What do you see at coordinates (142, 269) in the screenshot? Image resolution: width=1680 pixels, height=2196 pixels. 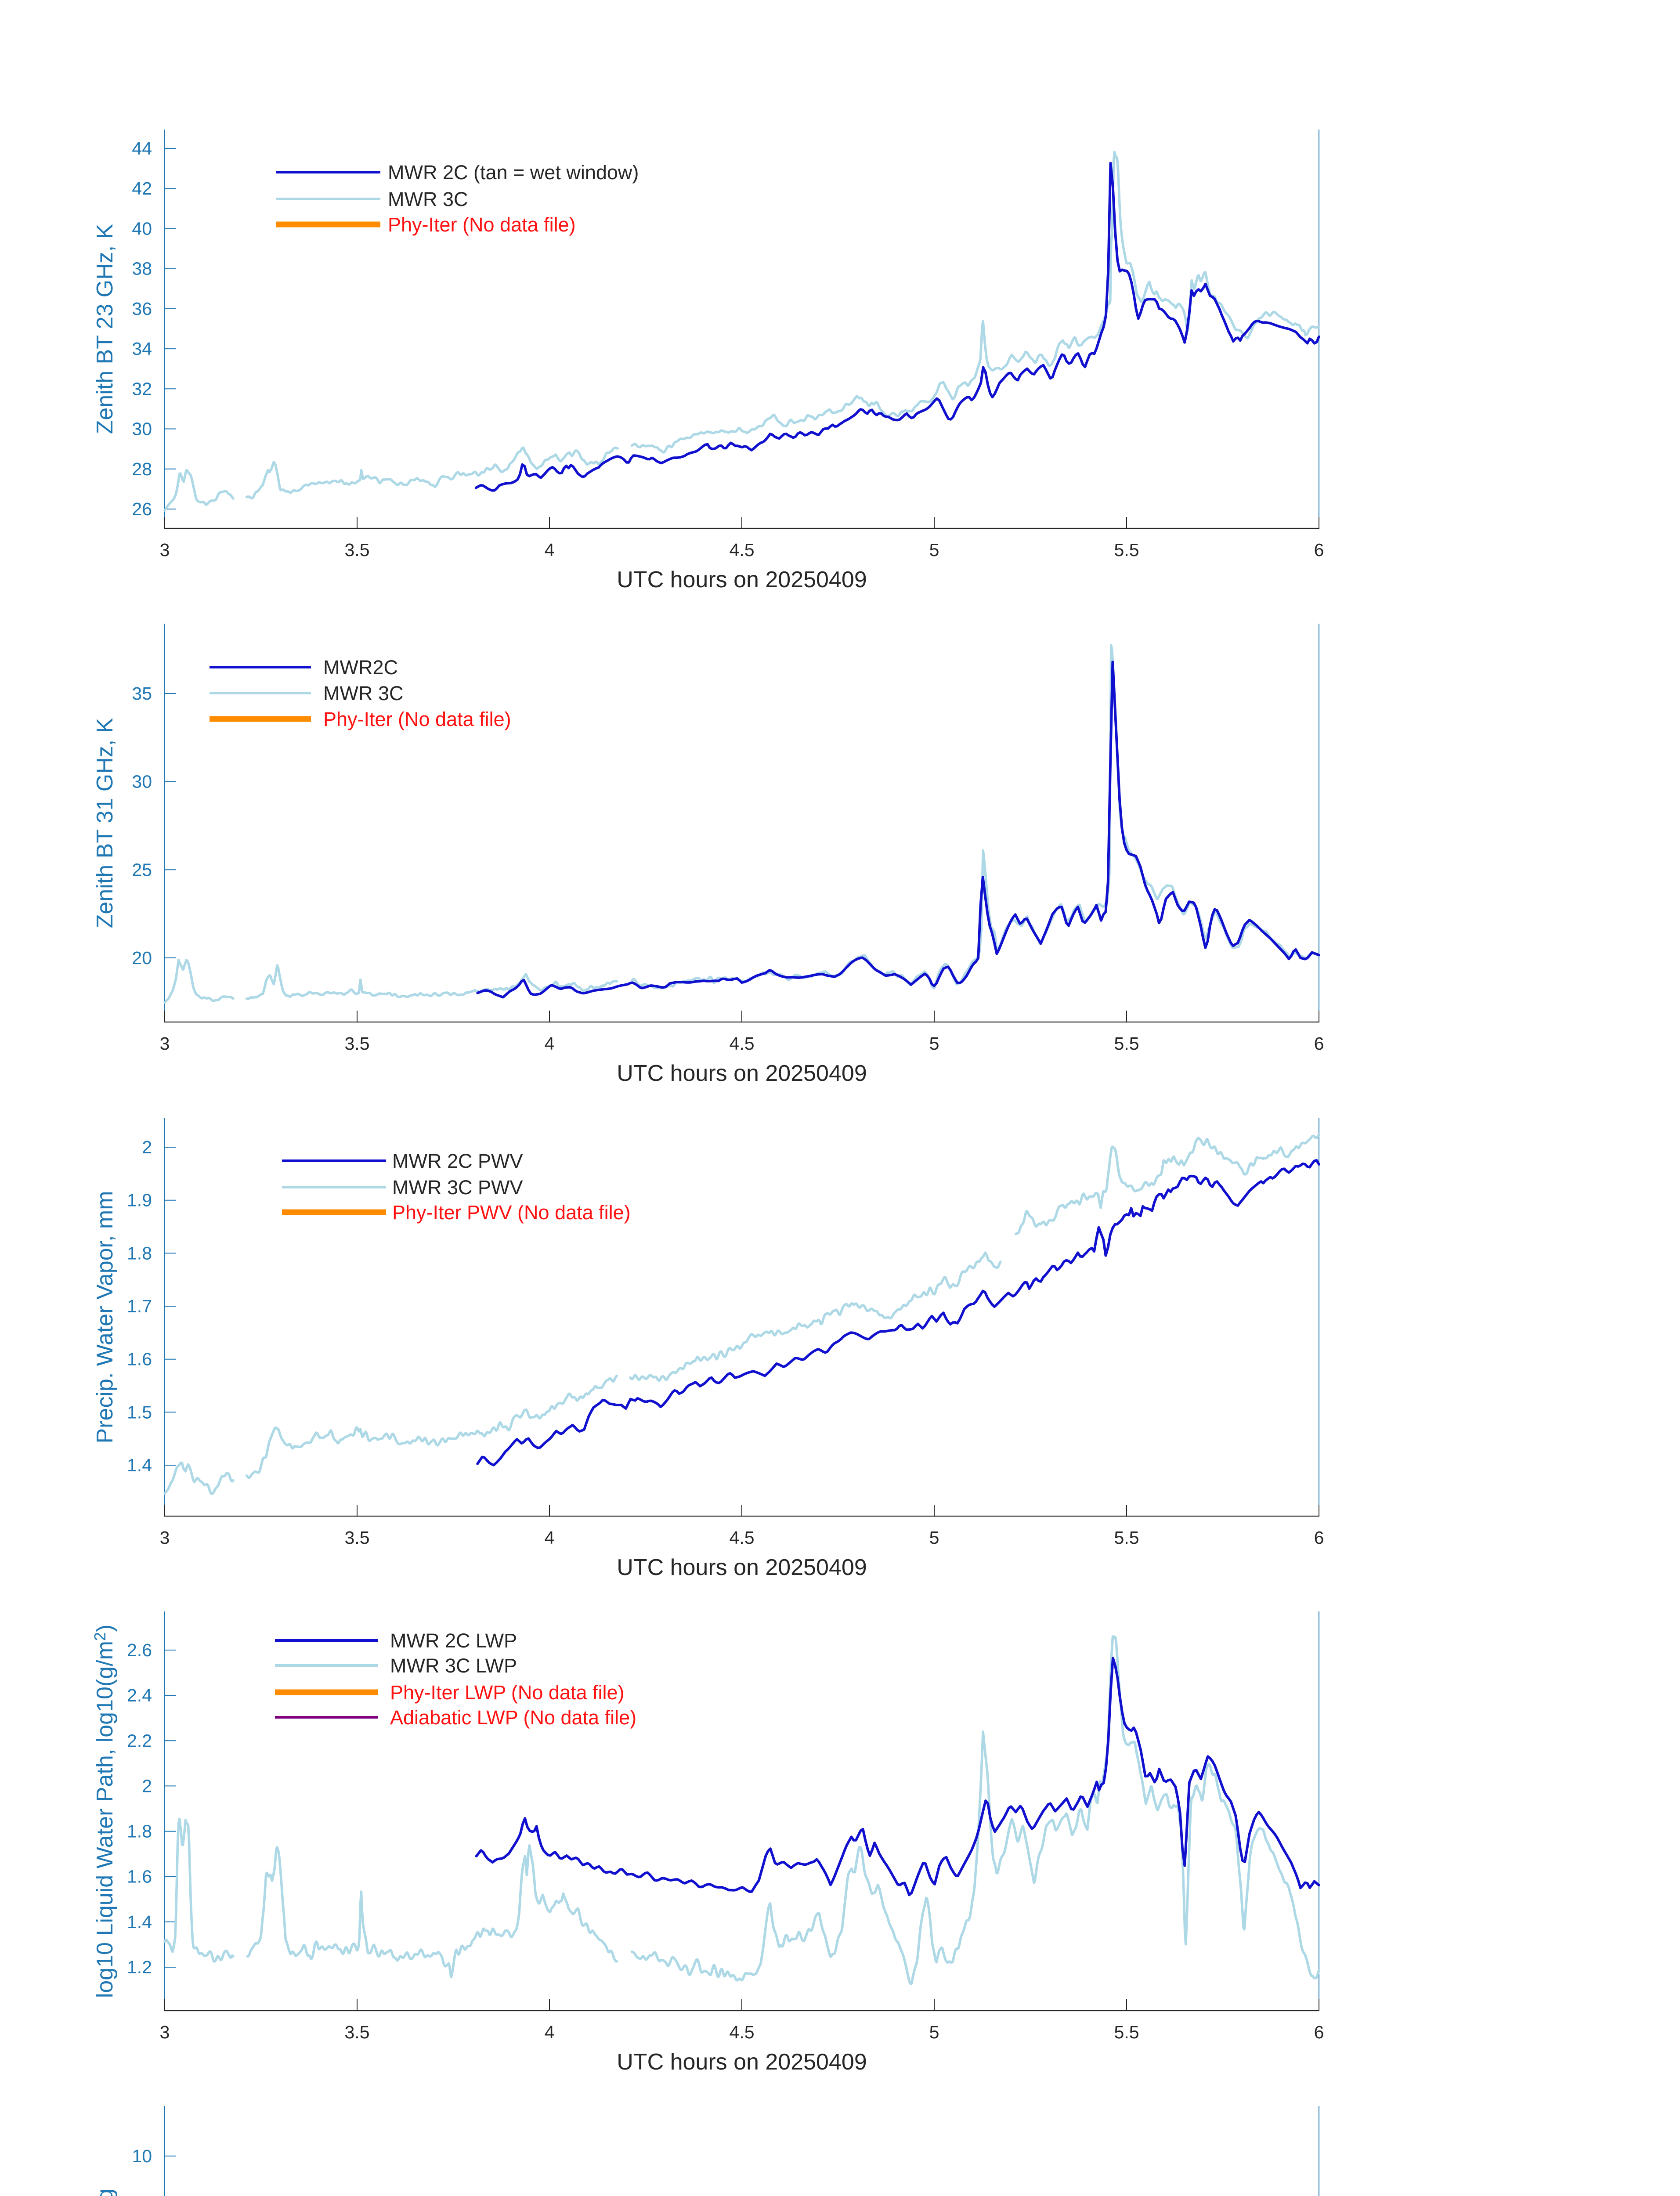 I see `svg-text: 38` at bounding box center [142, 269].